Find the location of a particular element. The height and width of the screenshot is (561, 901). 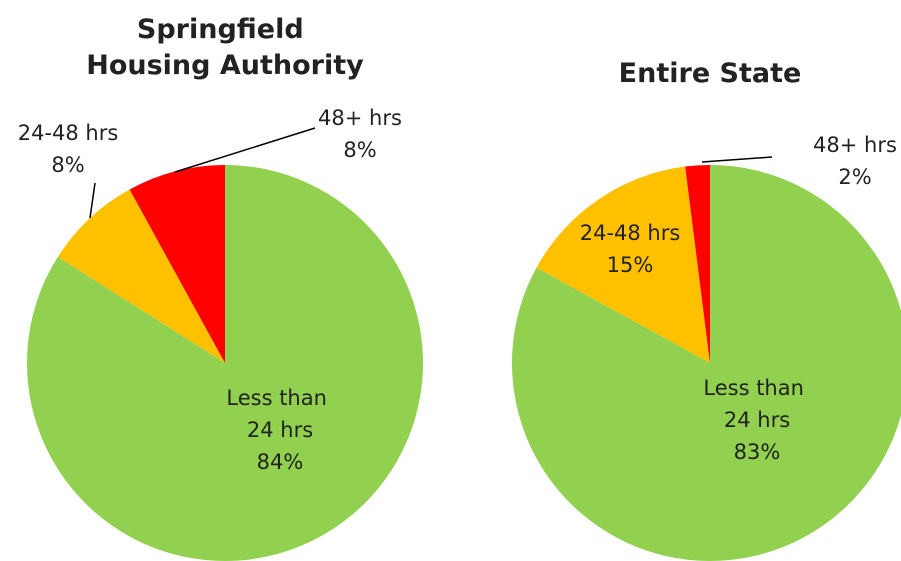

value-label: 84% is located at coordinates (280, 462).